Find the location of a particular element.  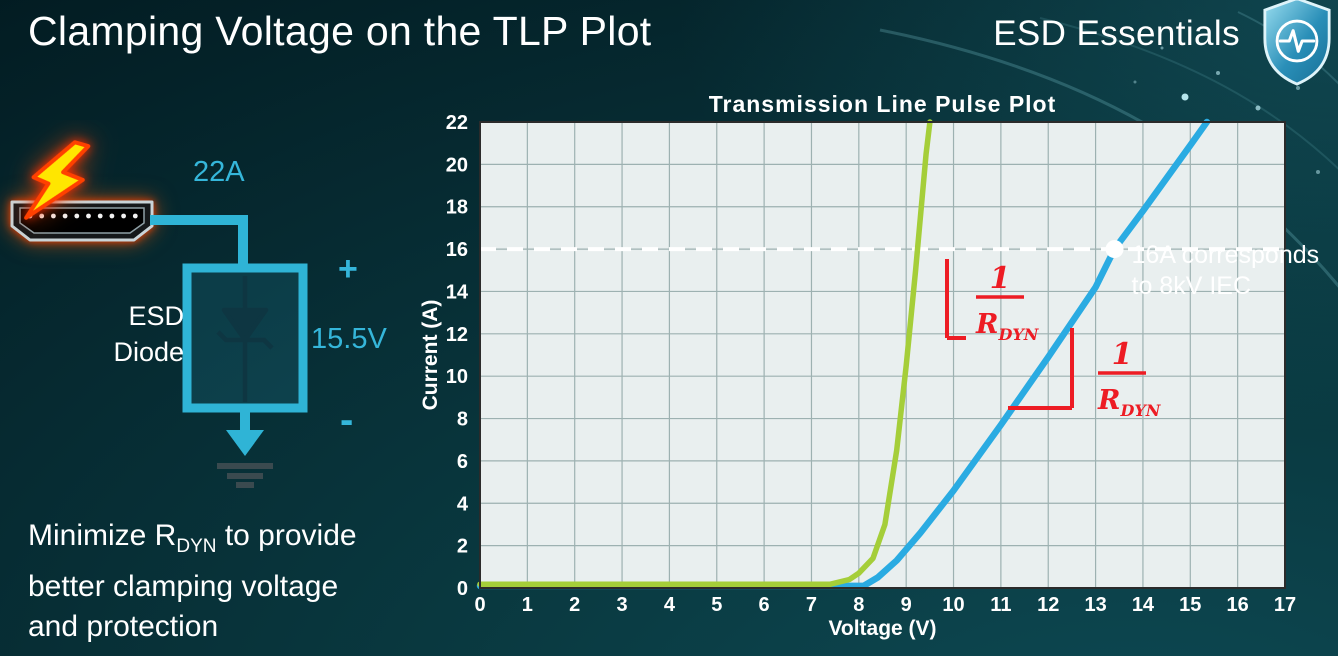

slide-title: Clamping Voltage on the TLP Plot is located at coordinates (340, 31).